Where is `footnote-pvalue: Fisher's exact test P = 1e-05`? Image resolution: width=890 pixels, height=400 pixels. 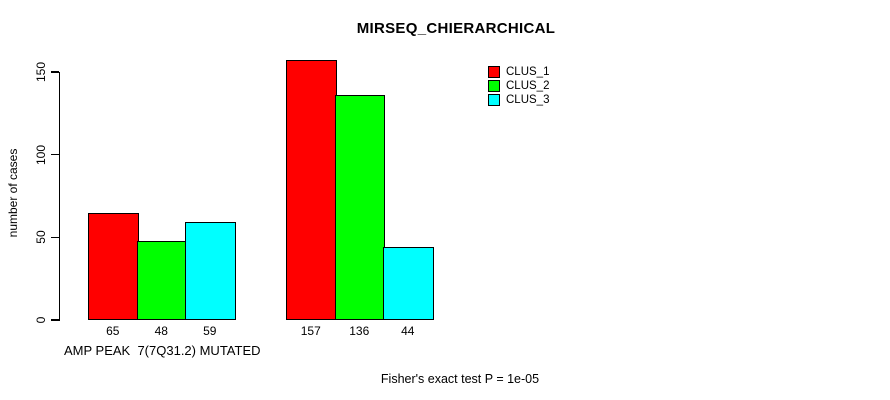
footnote-pvalue: Fisher's exact test P = 1e-05 is located at coordinates (460, 379).